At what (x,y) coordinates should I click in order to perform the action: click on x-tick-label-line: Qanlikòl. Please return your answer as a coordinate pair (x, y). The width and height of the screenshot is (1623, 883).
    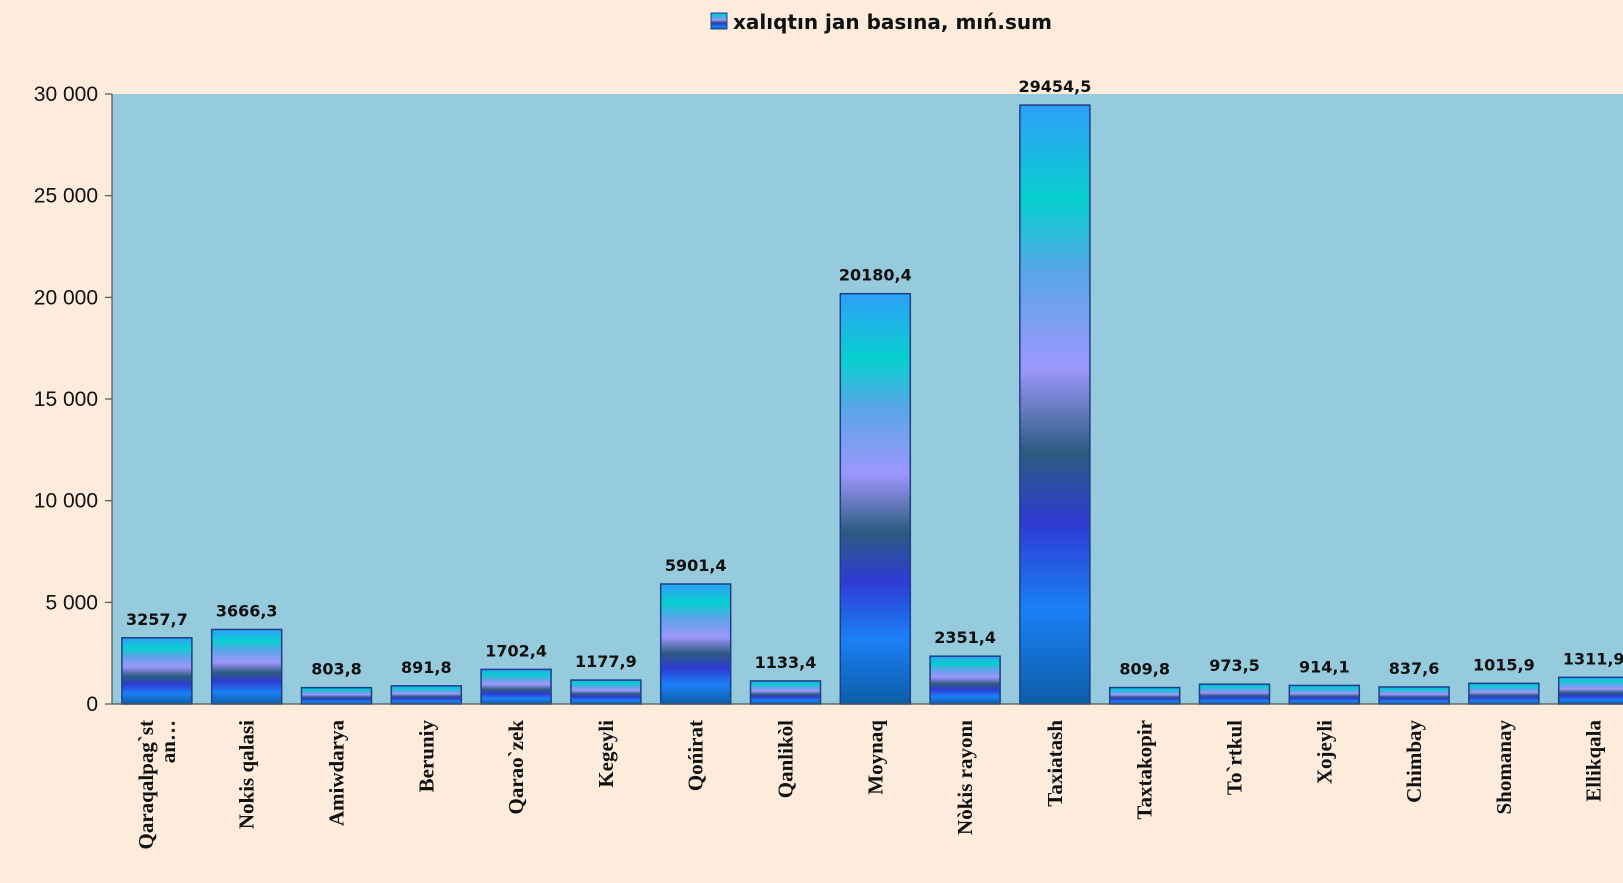
    Looking at the image, I should click on (786, 759).